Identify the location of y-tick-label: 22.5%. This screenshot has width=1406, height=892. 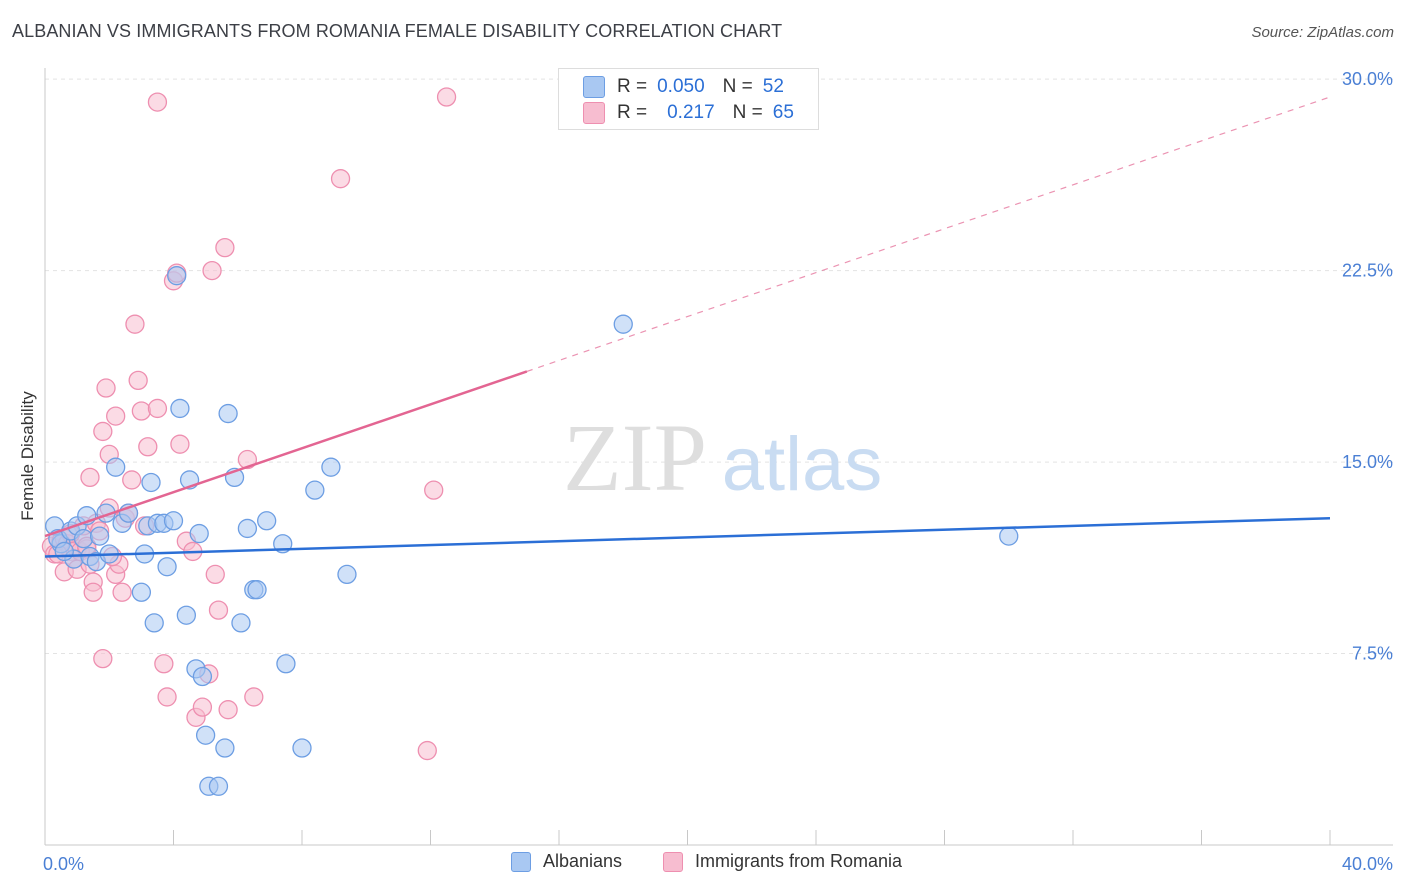
(1367, 271).